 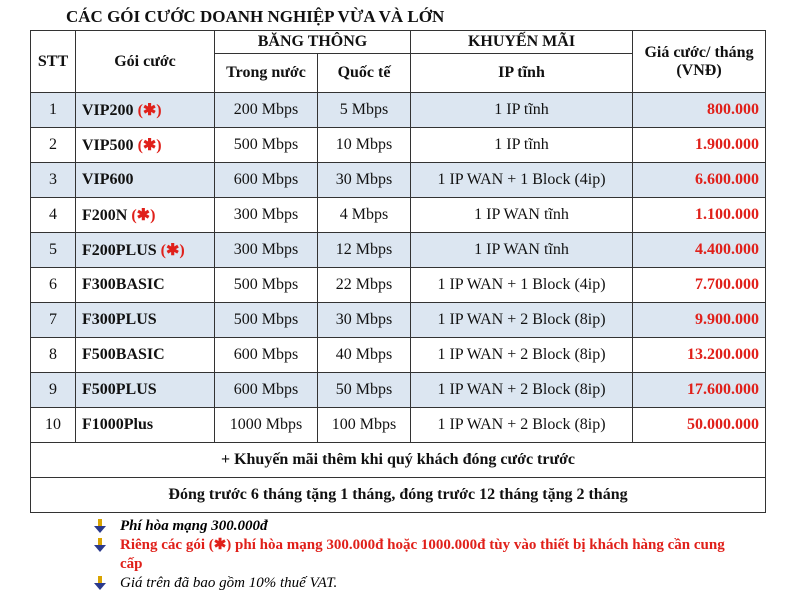 I want to click on package-cell: F300BASIC, so click(x=145, y=285).